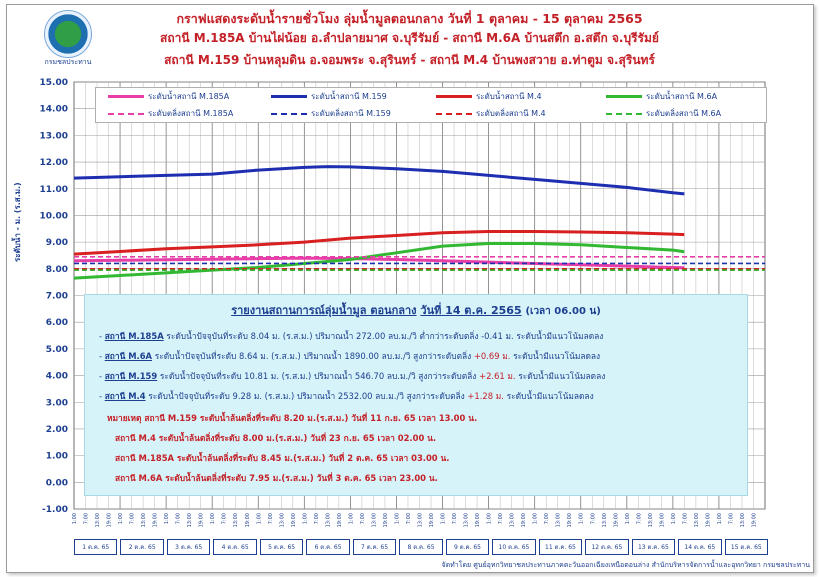 Image resolution: width=819 pixels, height=577 pixels. Describe the element at coordinates (467, 547) in the screenshot. I see `date-box: 9 ต.ค. 65` at that location.